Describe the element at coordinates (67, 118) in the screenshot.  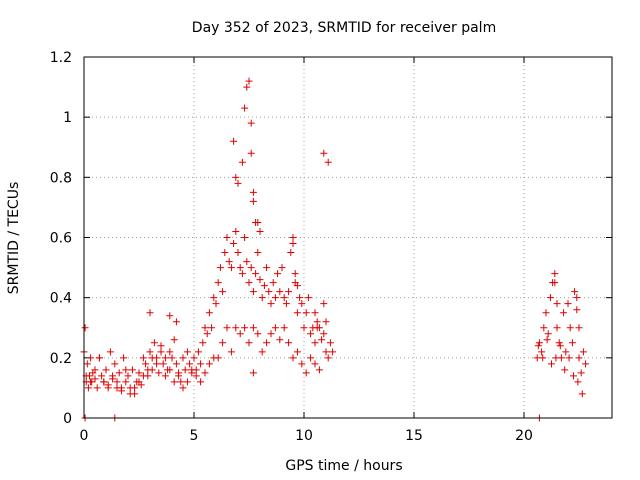
I see `y-tick-label: 1` at that location.